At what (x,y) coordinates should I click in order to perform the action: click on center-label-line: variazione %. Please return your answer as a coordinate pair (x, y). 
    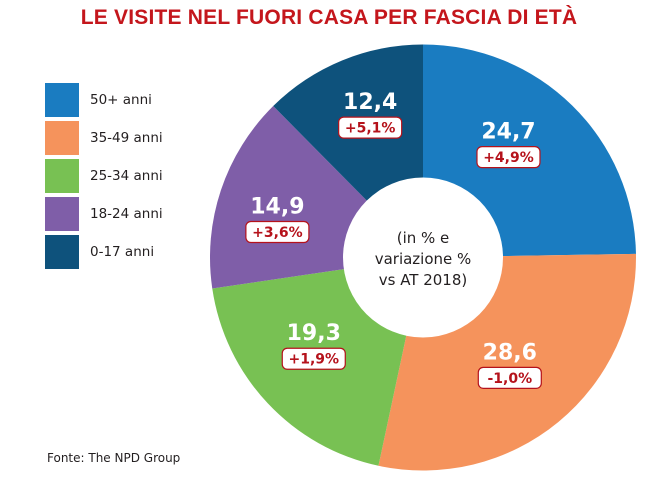
    Looking at the image, I should click on (423, 259).